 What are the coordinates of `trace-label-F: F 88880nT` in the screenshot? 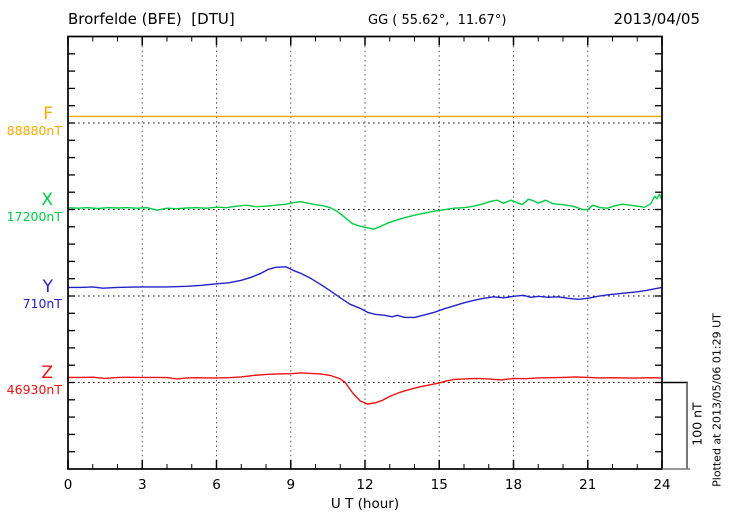 It's located at (31, 121).